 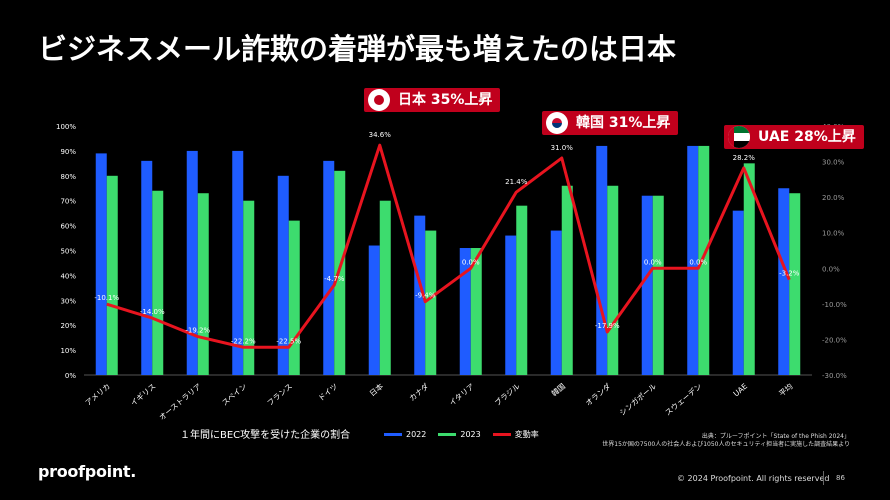 What do you see at coordinates (470, 434) in the screenshot?
I see `legend-label-2023: 2023` at bounding box center [470, 434].